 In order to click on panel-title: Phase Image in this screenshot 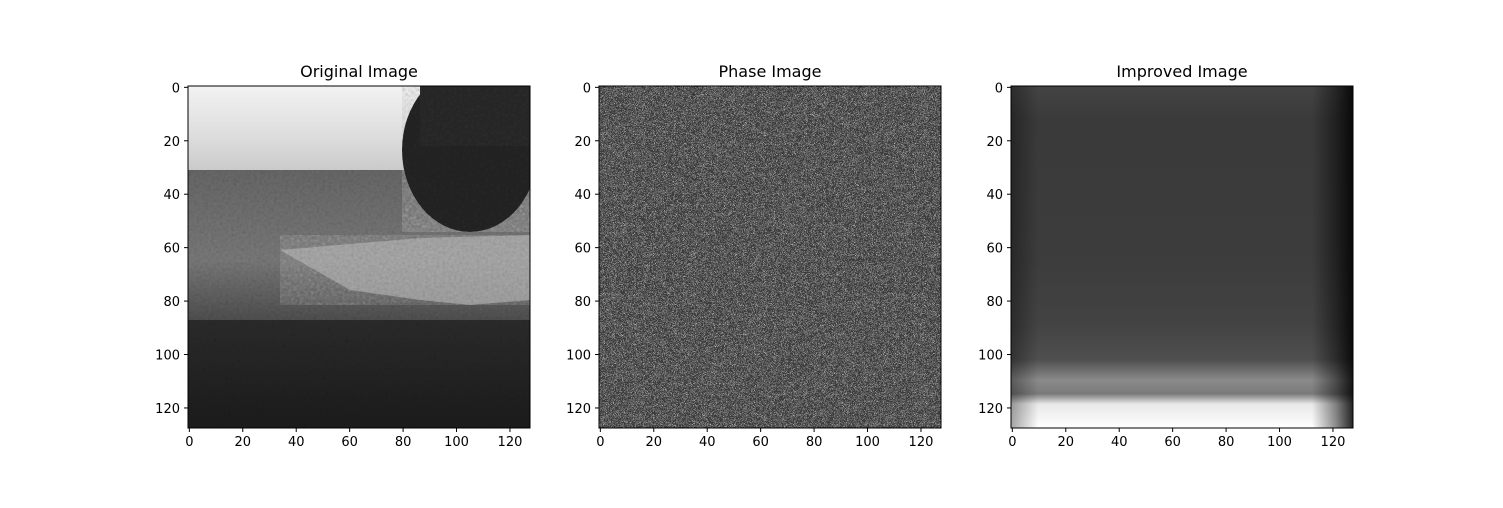, I will do `click(770, 71)`.